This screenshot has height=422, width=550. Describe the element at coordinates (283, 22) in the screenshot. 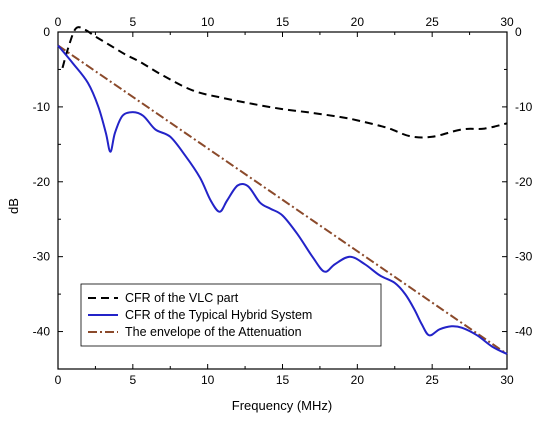

I see `x-tick-label-top: 15` at that location.